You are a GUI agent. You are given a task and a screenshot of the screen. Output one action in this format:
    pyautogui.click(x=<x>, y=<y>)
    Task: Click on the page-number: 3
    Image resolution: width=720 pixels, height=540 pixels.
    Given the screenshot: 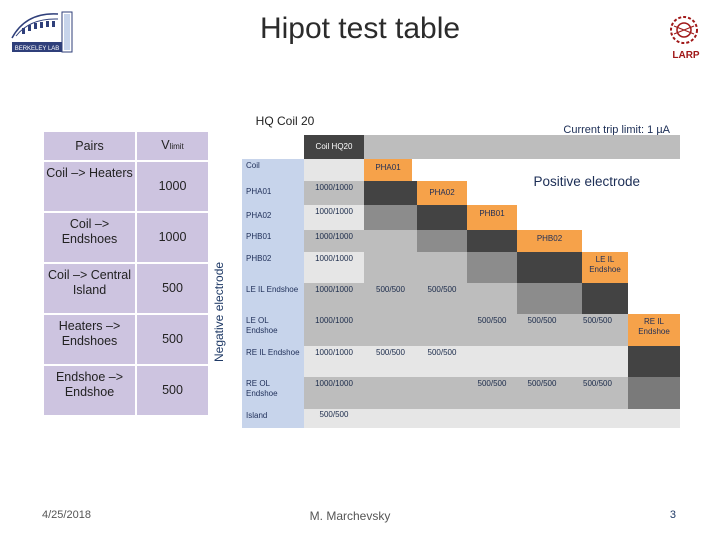 What is the action you would take?
    pyautogui.click(x=672, y=515)
    